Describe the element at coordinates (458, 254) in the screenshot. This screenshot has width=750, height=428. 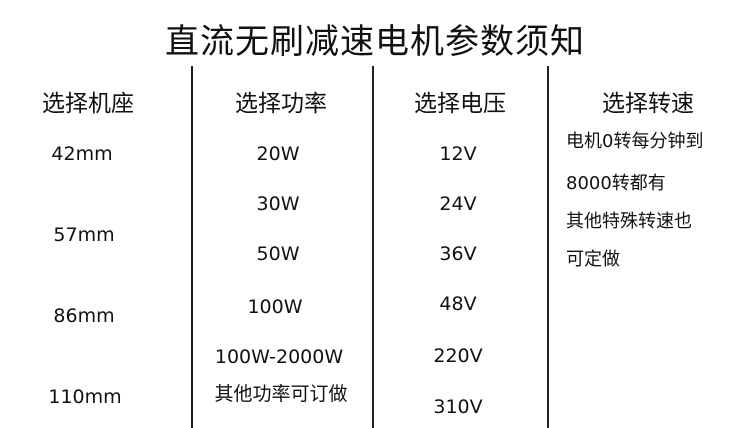
I see `voltage-item: 36V` at that location.